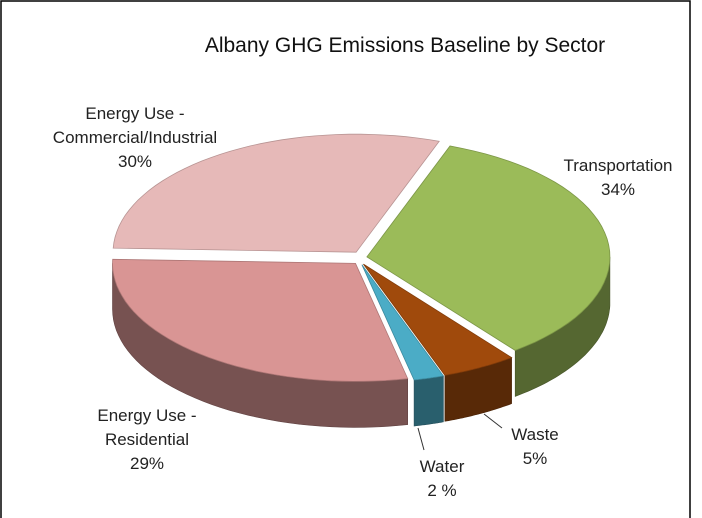  What do you see at coordinates (428, 401) in the screenshot?
I see `slice-side` at bounding box center [428, 401].